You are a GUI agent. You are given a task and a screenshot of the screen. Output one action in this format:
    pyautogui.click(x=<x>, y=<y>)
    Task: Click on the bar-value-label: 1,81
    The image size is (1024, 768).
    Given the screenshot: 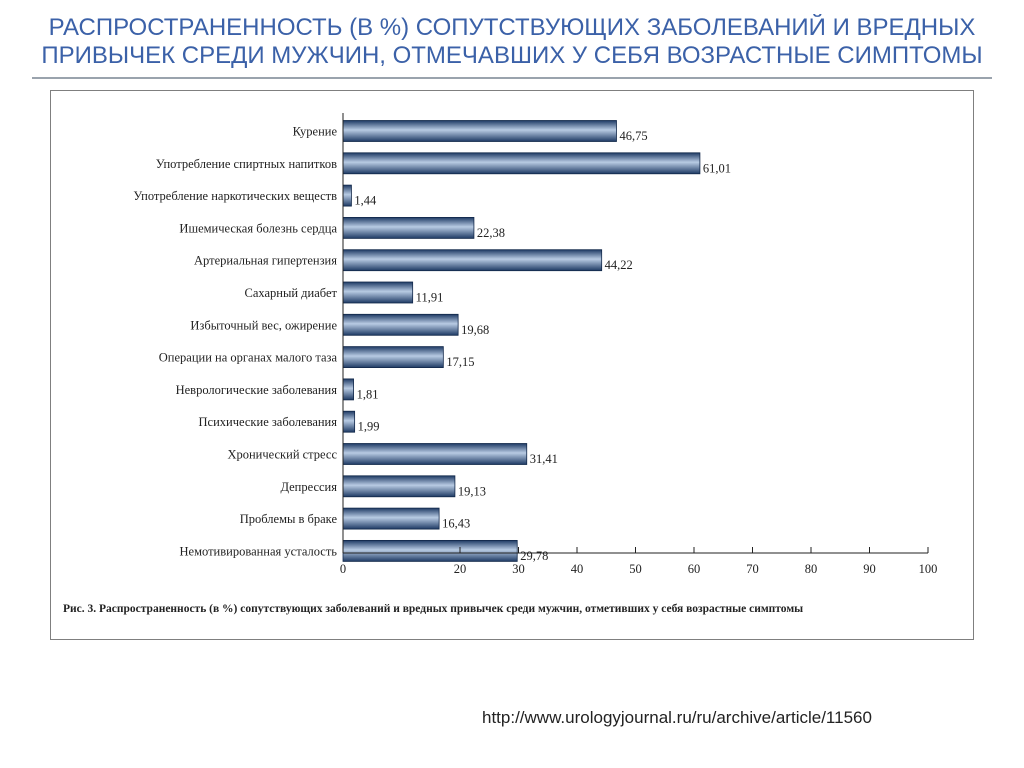 What is the action you would take?
    pyautogui.click(x=368, y=394)
    